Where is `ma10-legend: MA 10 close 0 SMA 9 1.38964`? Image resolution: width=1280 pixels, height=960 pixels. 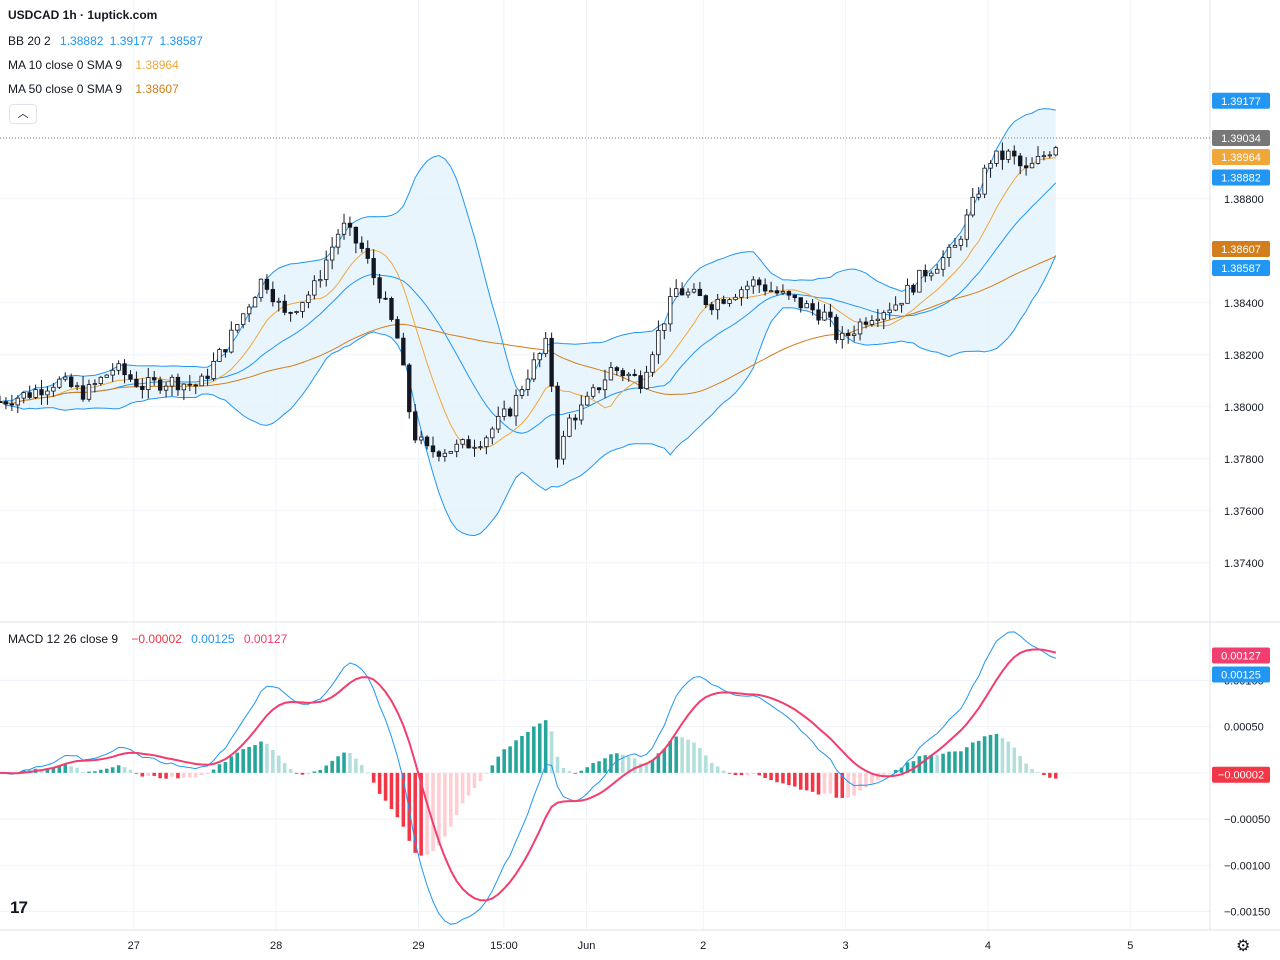
ma10-legend: MA 10 close 0 SMA 9 1.38964 is located at coordinates (93, 65).